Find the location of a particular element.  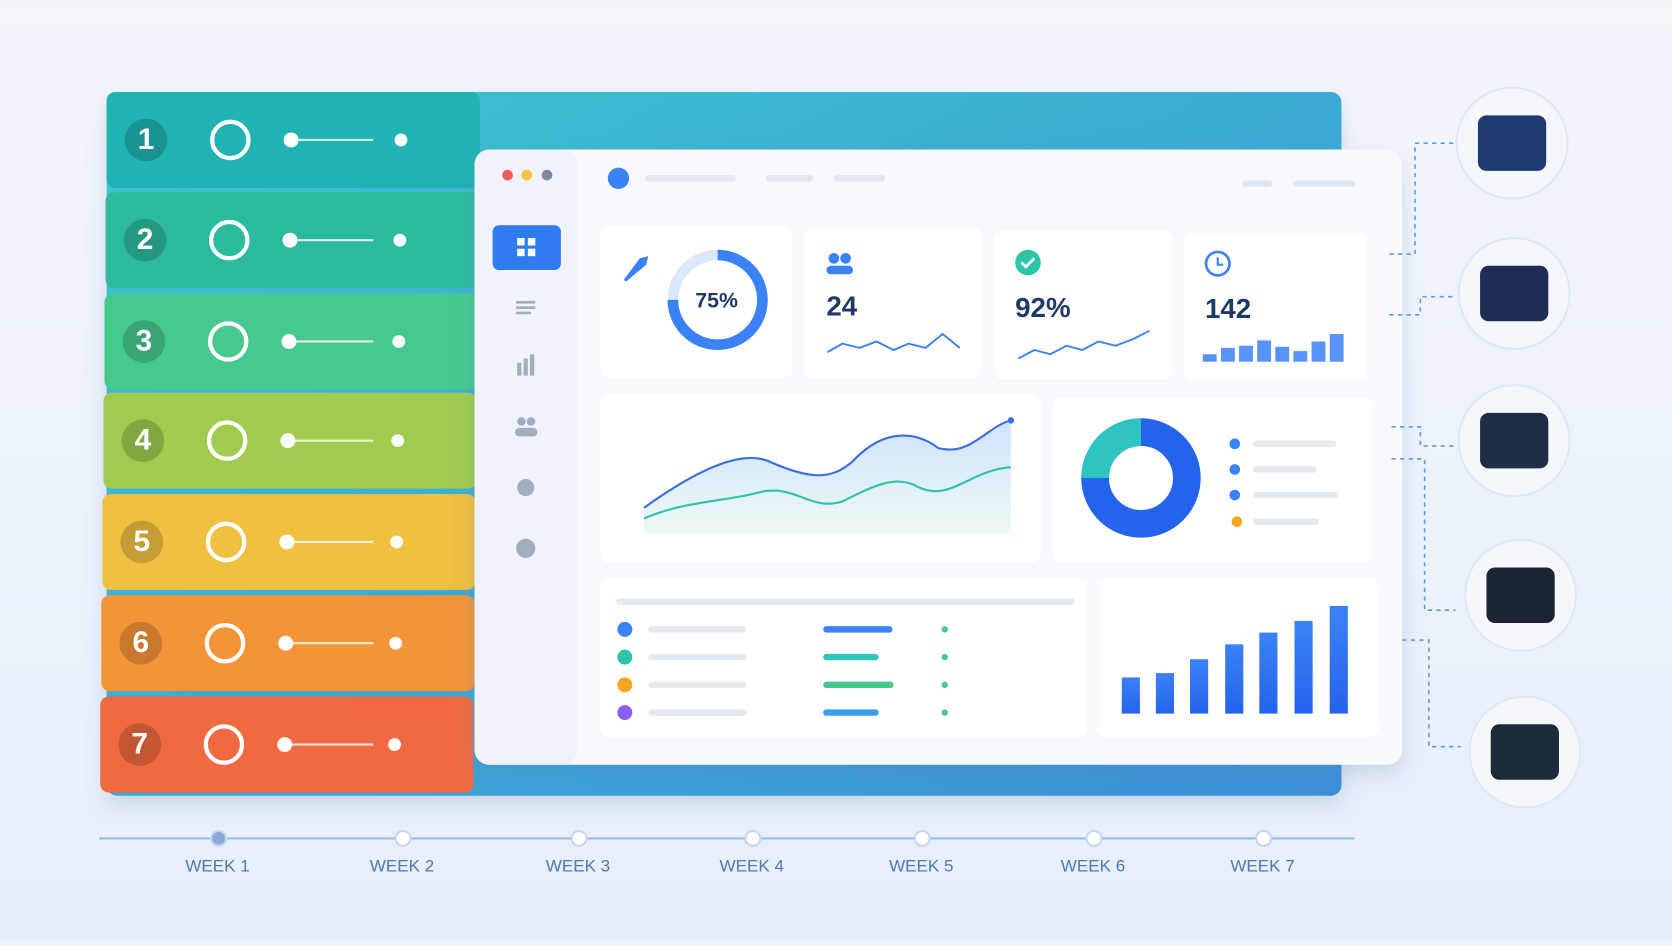

stat-value: 75% is located at coordinates (716, 301).